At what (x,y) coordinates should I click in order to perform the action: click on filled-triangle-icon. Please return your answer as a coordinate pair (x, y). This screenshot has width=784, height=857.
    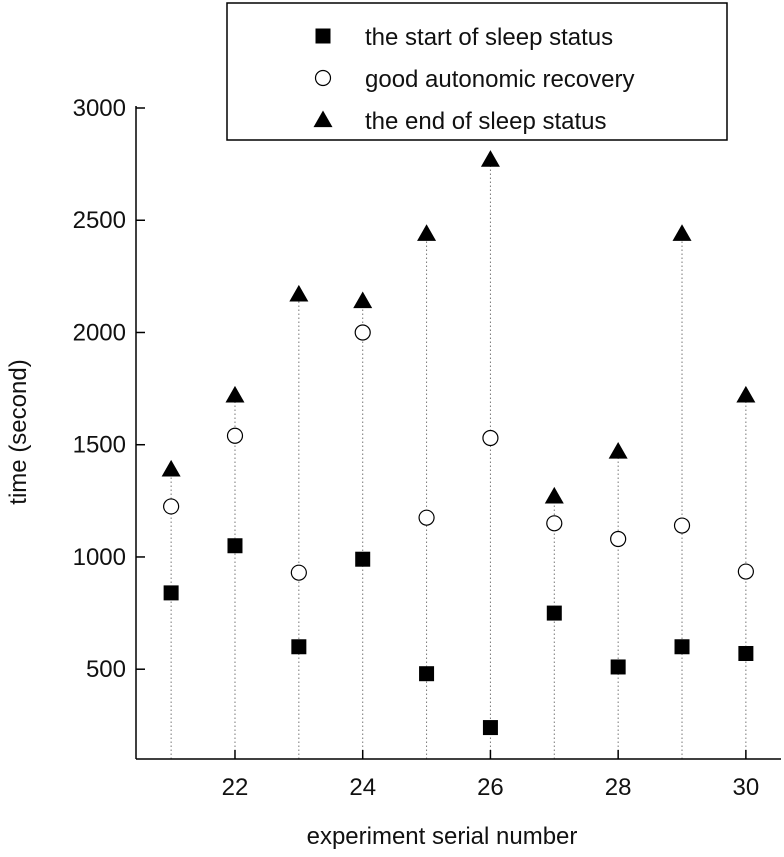
    Looking at the image, I should click on (323, 119).